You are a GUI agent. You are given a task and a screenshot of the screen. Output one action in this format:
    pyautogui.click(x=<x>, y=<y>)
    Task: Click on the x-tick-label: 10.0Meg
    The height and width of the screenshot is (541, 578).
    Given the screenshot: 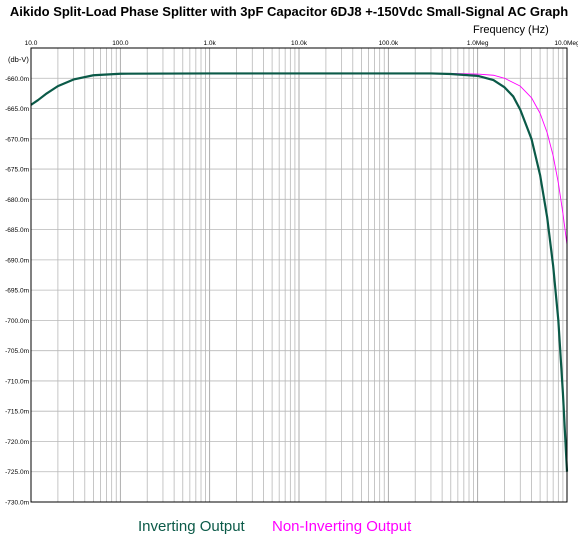 What is the action you would take?
    pyautogui.click(x=566, y=43)
    